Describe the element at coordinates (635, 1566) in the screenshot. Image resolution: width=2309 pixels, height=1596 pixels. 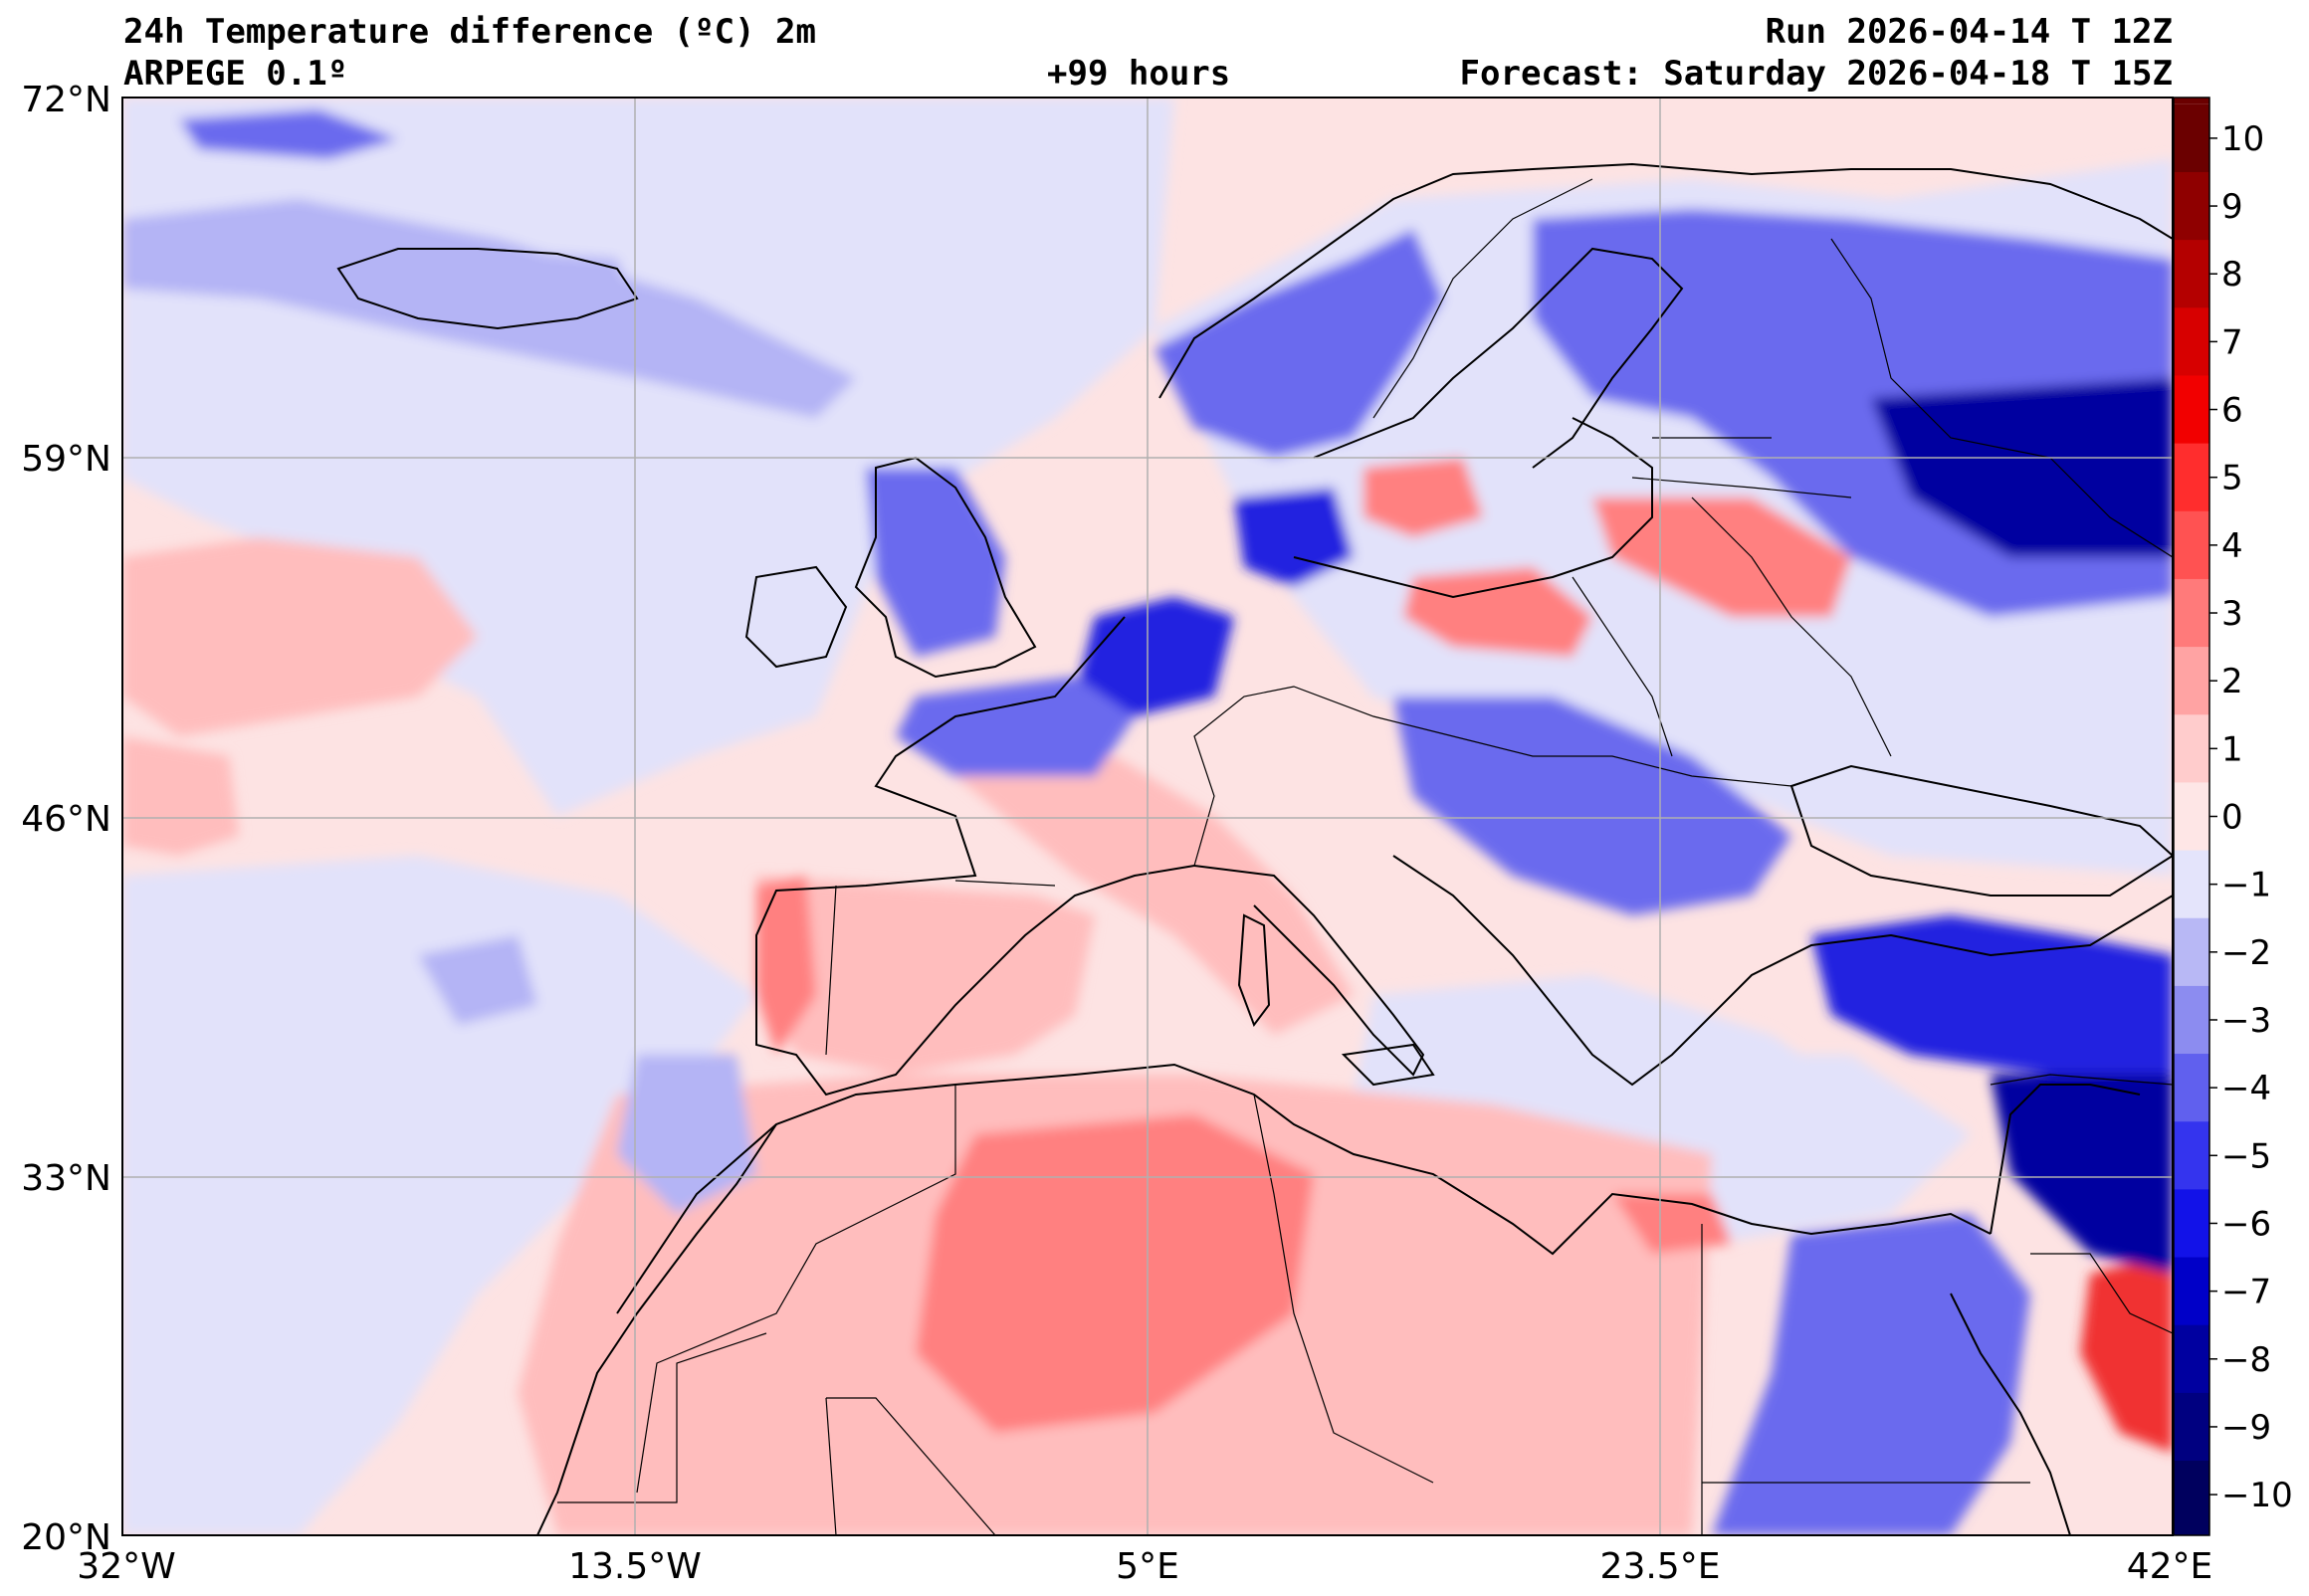
I see `lon-label-13.5w: 13.5°W` at that location.